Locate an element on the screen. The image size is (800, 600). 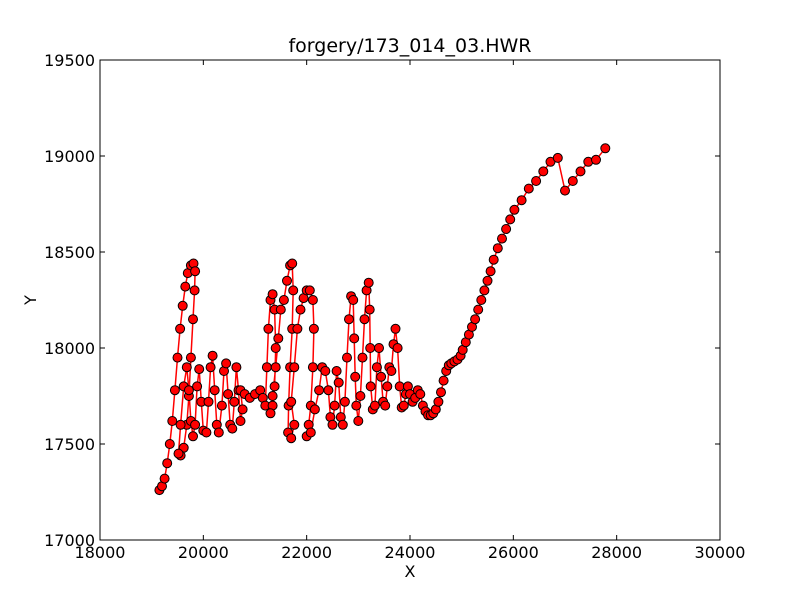
y-tick-label: 17500 is located at coordinates (69, 444).